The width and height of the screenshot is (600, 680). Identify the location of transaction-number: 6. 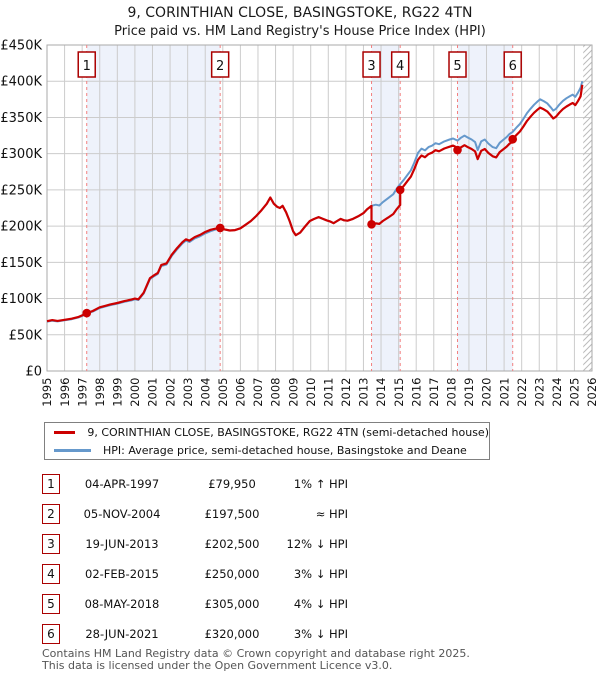
(51, 634).